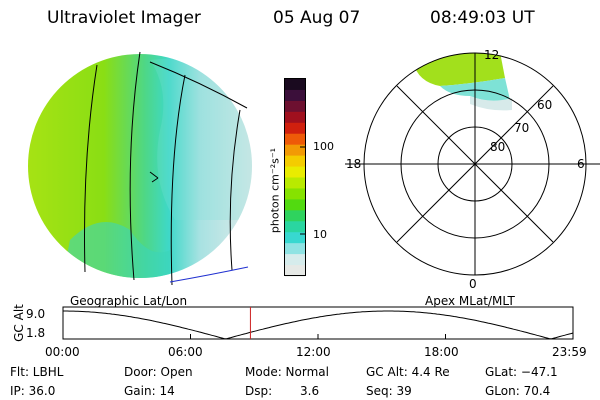 This screenshot has width=600, height=400. I want to click on glon-readout: GLon: 70.4, so click(518, 391).